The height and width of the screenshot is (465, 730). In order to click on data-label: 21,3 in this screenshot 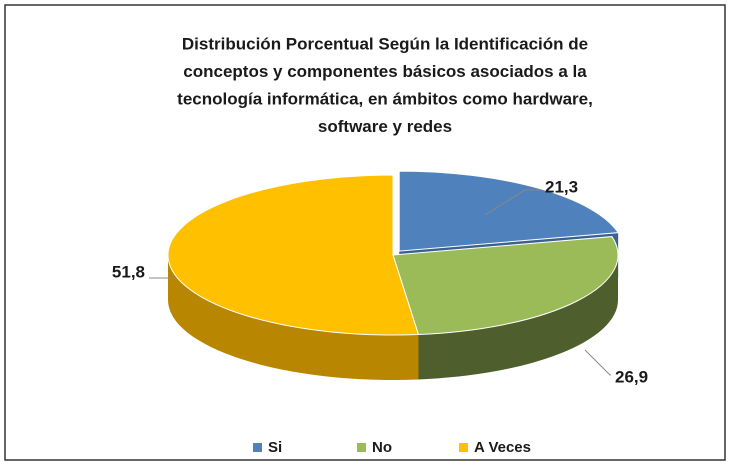, I will do `click(561, 186)`.